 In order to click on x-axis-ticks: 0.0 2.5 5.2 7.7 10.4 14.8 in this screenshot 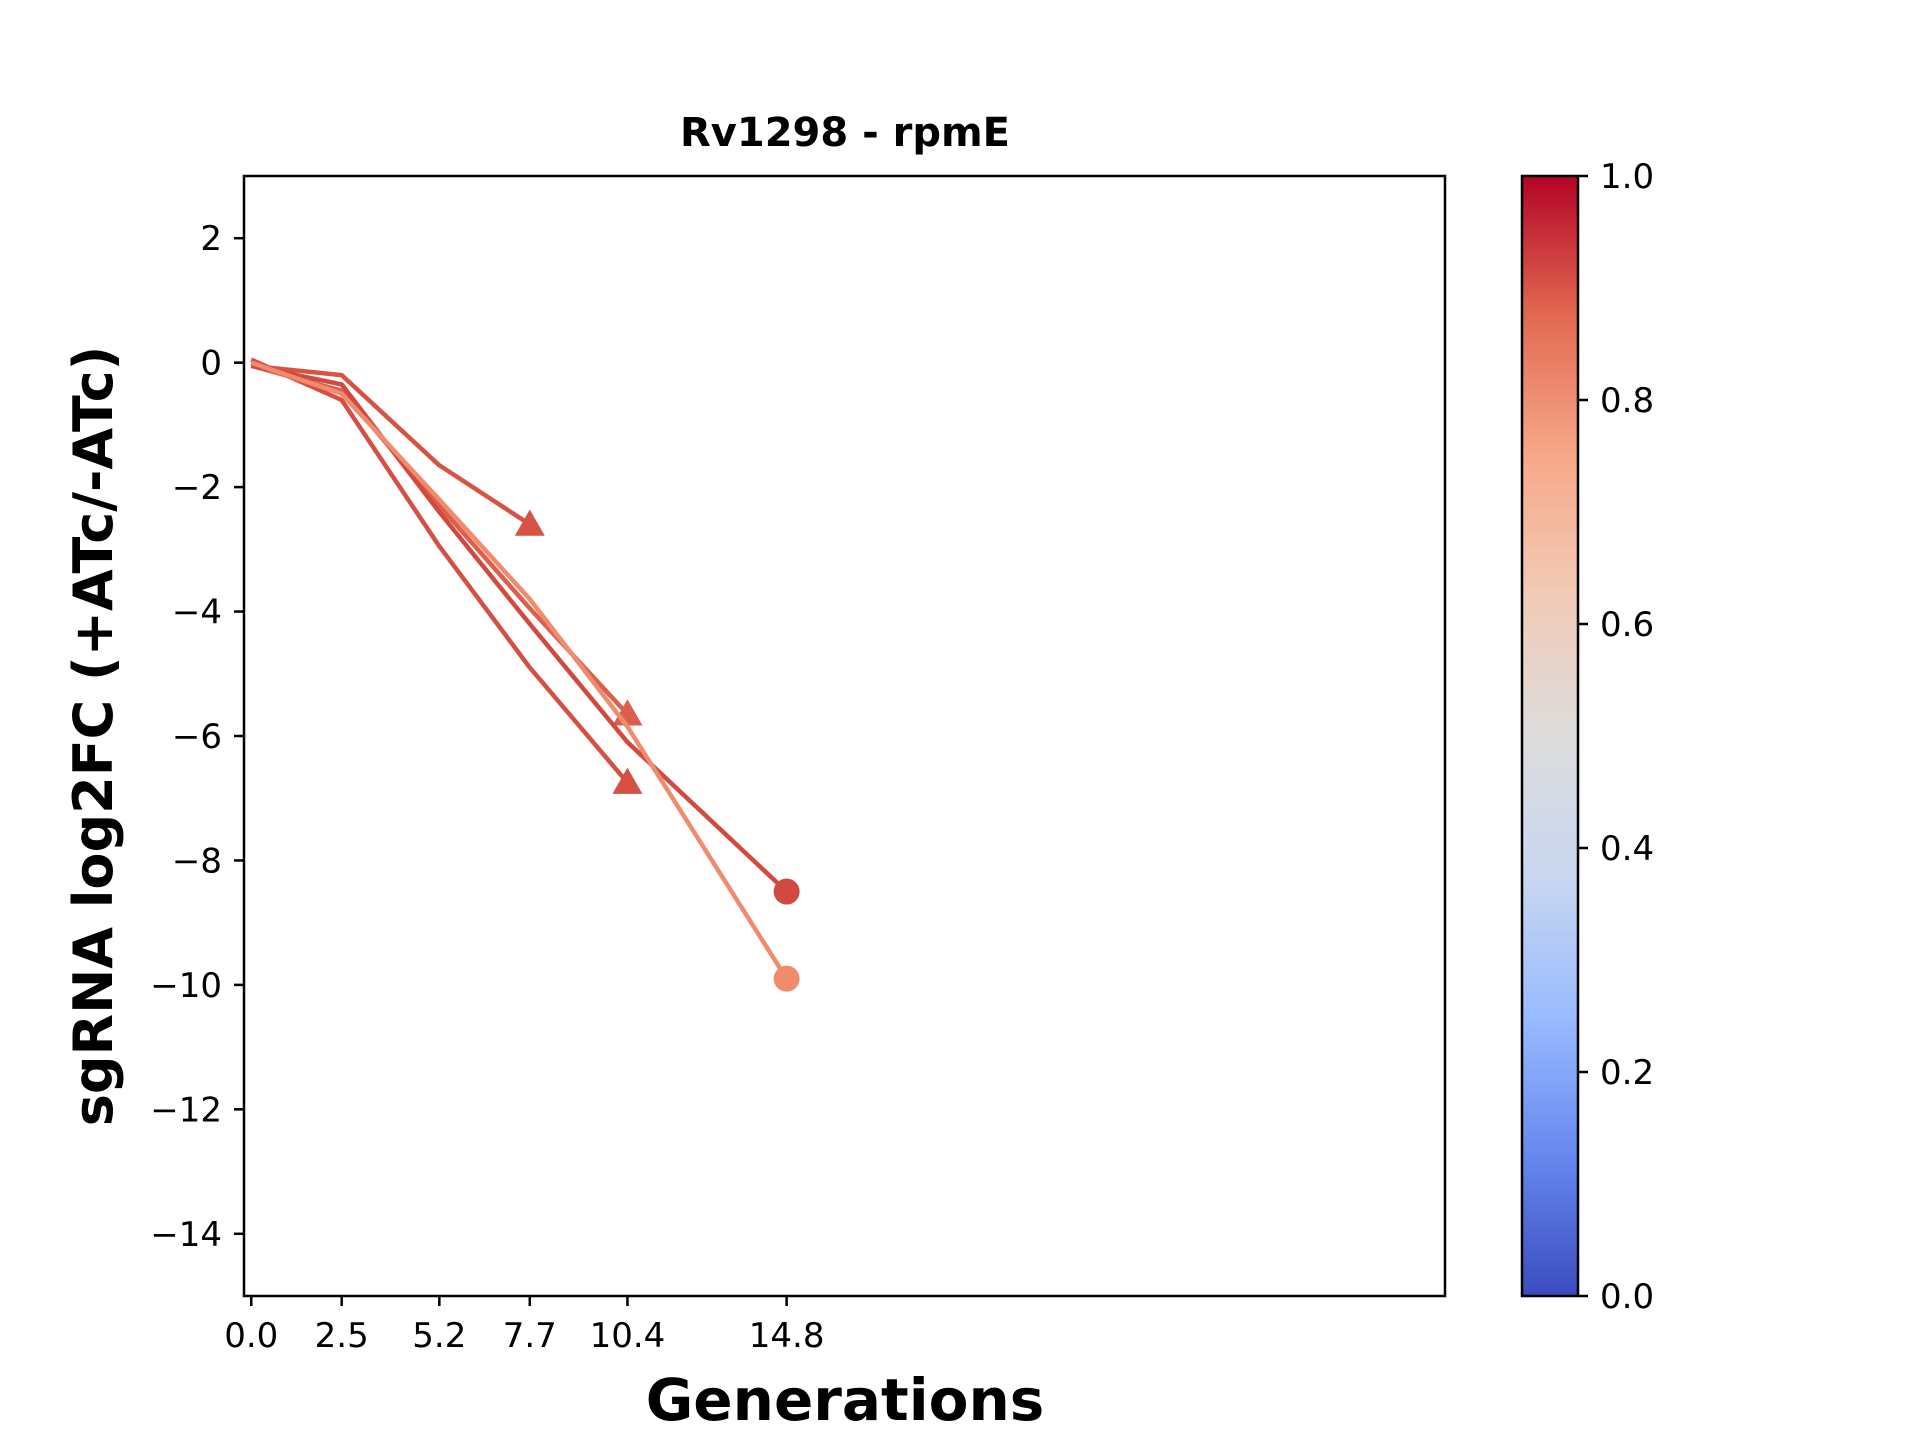, I will do `click(524, 1326)`.